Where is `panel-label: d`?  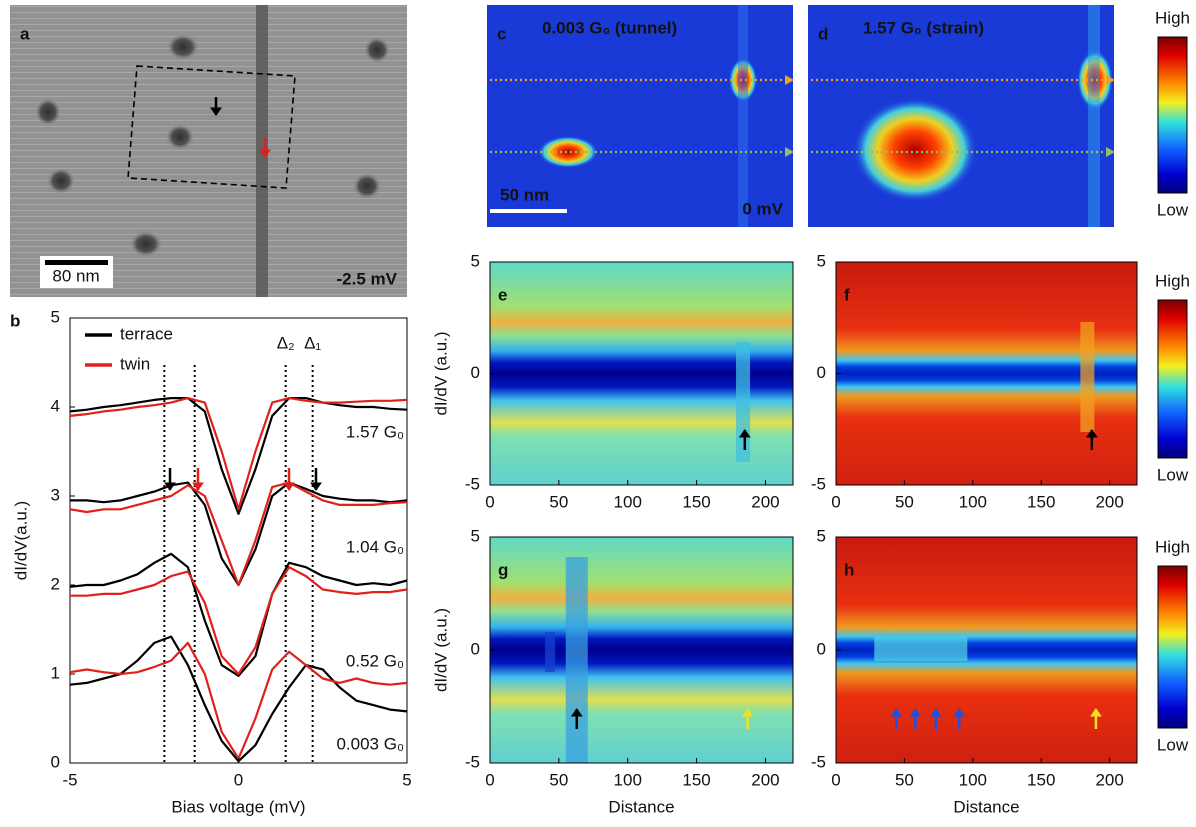 panel-label: d is located at coordinates (823, 33).